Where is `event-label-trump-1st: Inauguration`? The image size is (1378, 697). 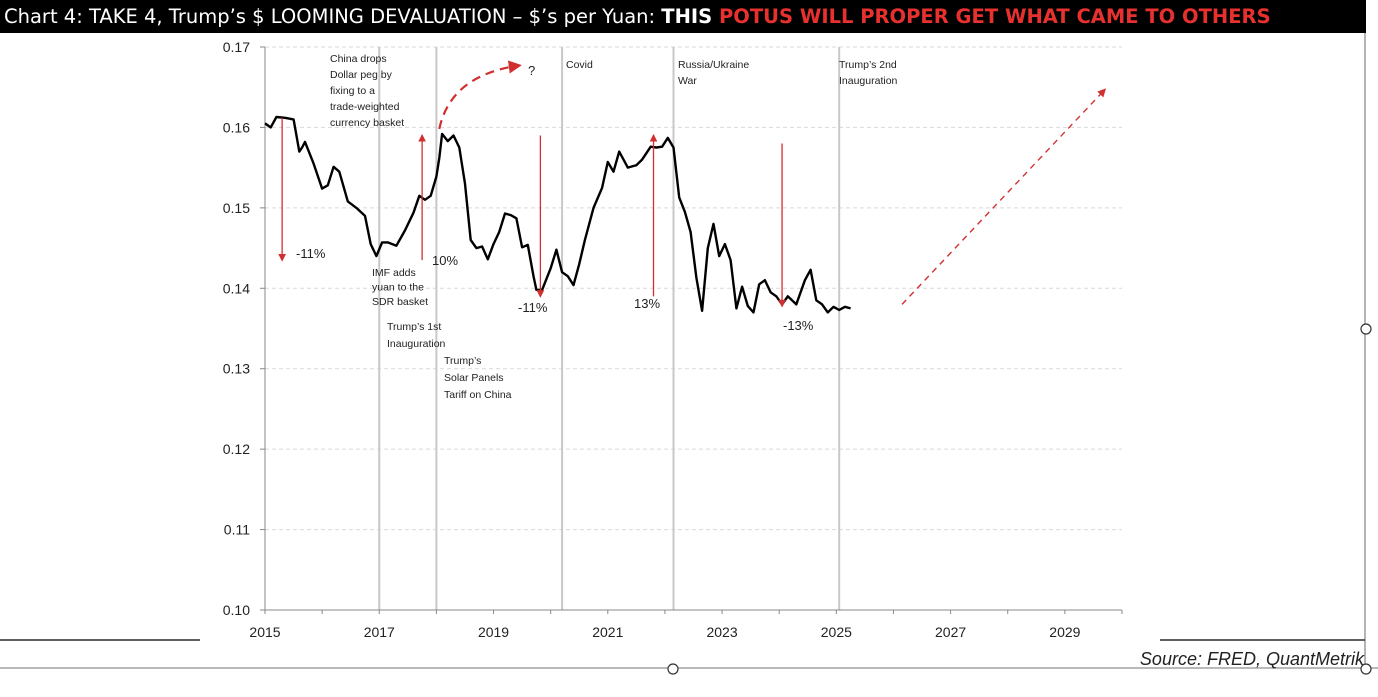 event-label-trump-1st: Inauguration is located at coordinates (416, 344).